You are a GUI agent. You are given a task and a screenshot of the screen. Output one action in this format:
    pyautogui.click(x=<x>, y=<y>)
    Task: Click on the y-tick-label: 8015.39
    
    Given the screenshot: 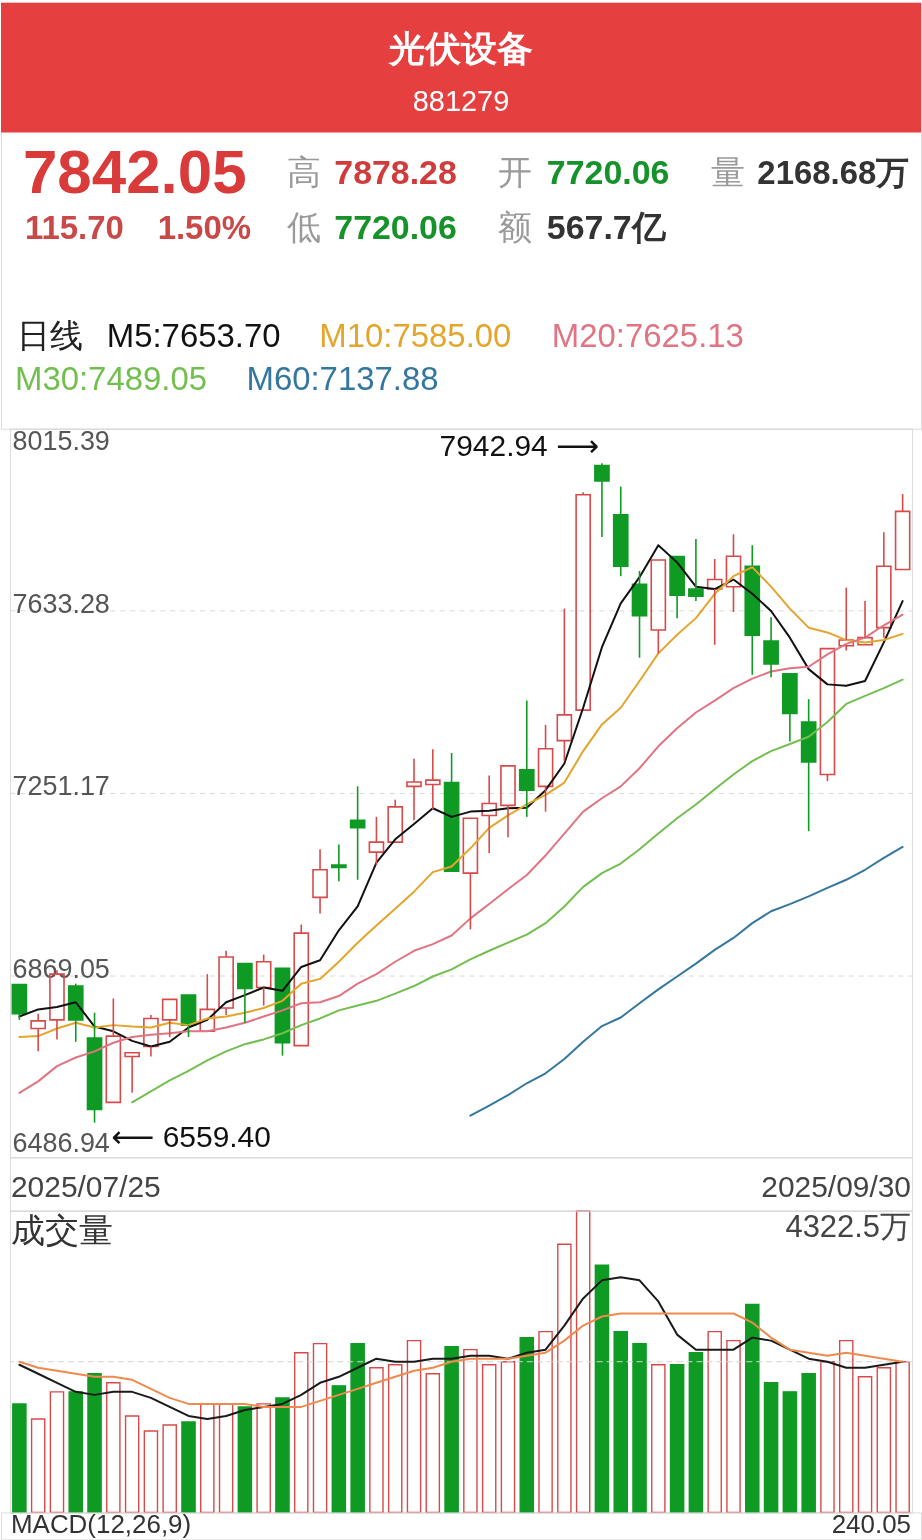 What is the action you would take?
    pyautogui.click(x=61, y=441)
    